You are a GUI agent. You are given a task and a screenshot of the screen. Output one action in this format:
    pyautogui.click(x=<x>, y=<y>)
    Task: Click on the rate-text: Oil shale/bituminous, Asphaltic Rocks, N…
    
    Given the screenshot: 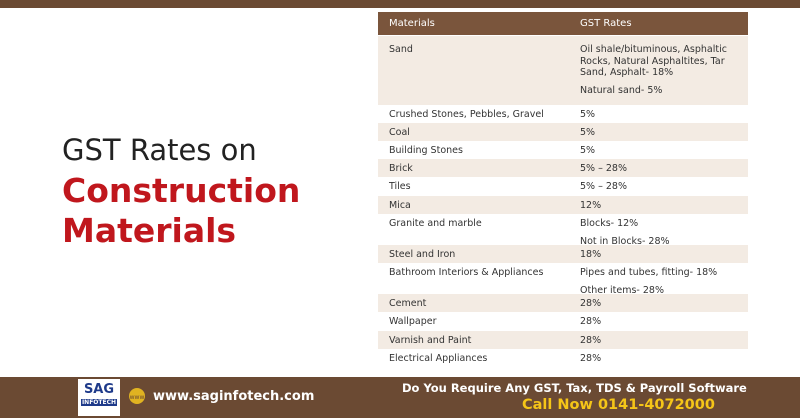 What is the action you would take?
    pyautogui.click(x=653, y=61)
    